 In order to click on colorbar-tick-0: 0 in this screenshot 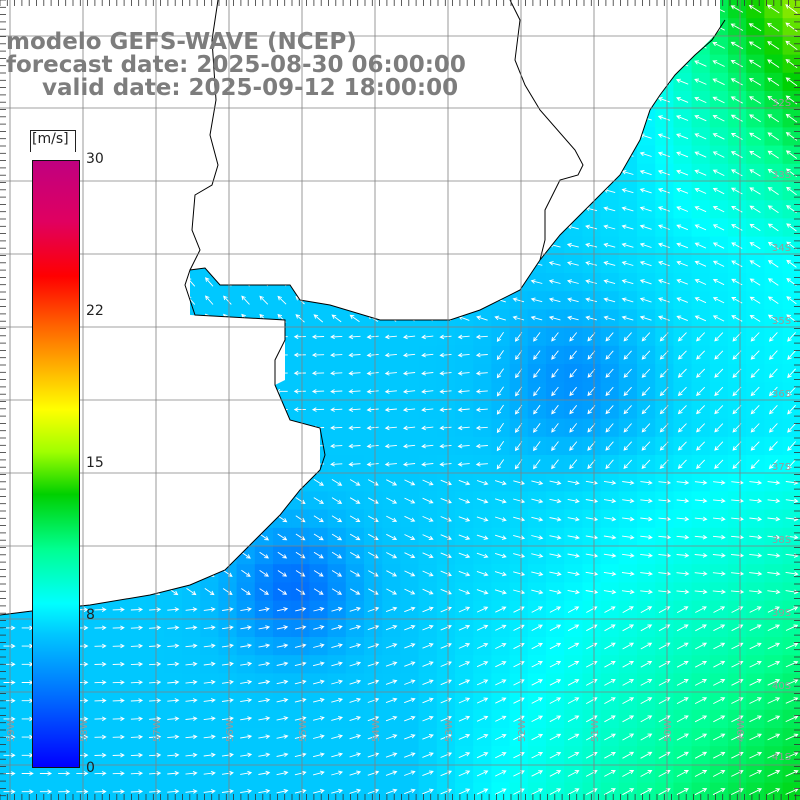, I will do `click(90, 768)`.